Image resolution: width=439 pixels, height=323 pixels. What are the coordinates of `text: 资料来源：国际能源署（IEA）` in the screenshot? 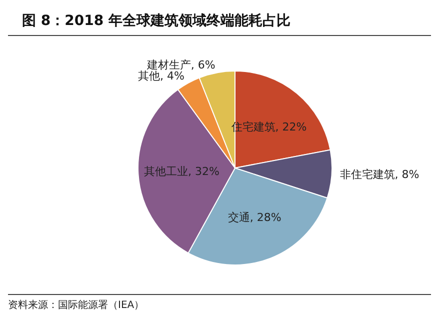 It's located at (77, 305).